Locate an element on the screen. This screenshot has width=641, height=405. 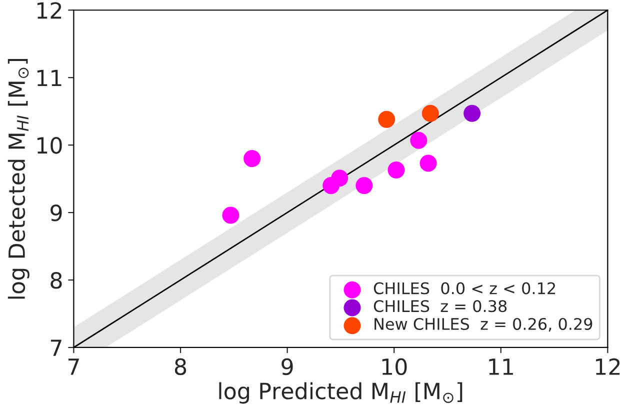
y-tick-label: 7 is located at coordinates (56, 348).